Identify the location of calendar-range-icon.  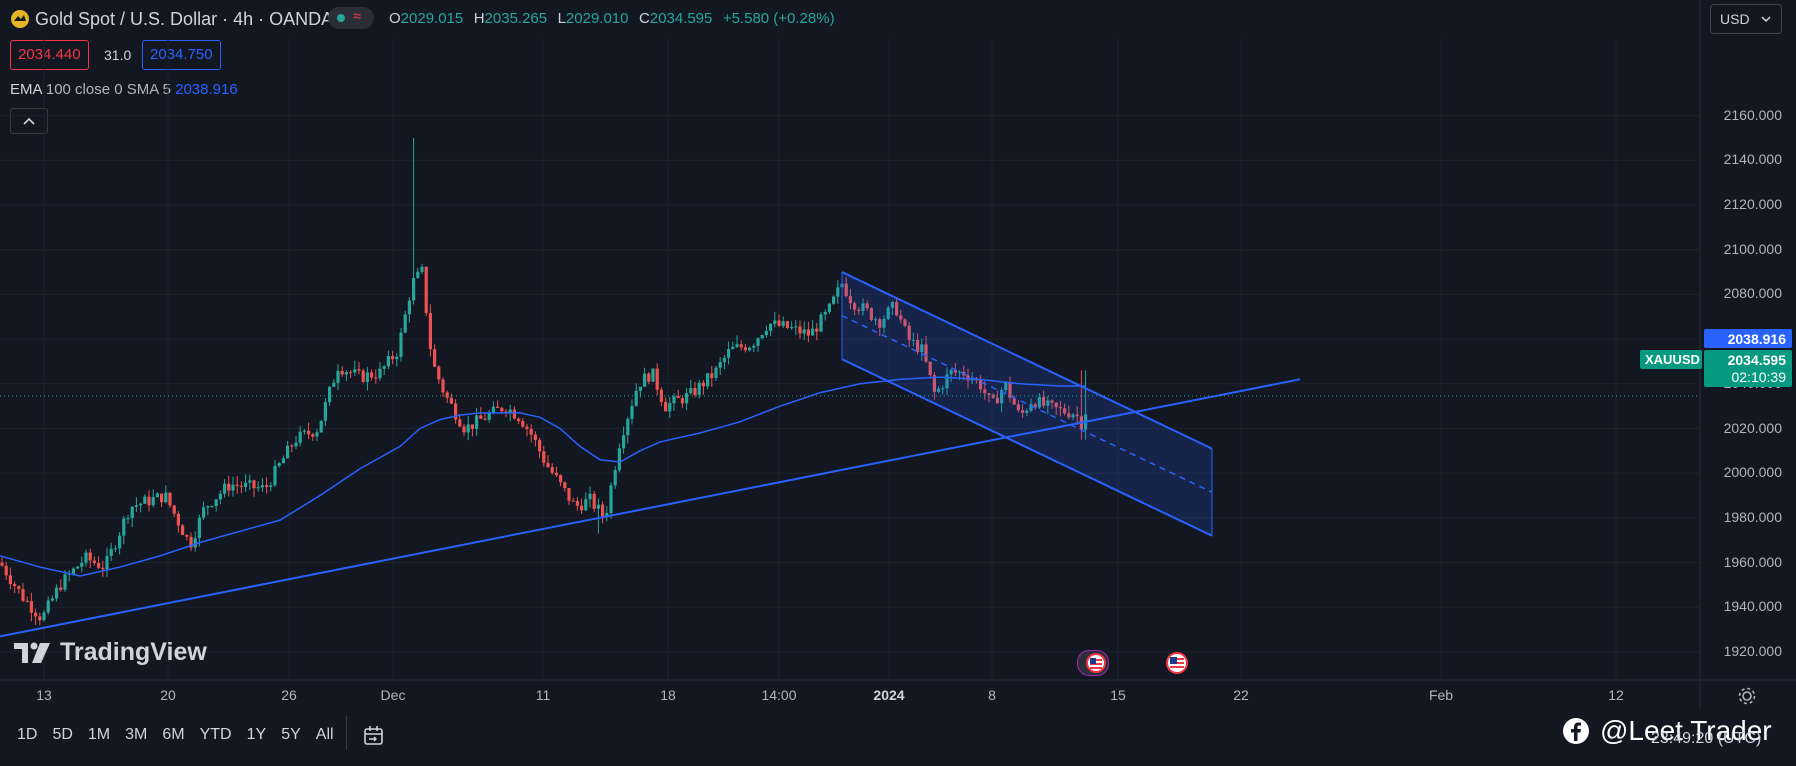
(374, 736).